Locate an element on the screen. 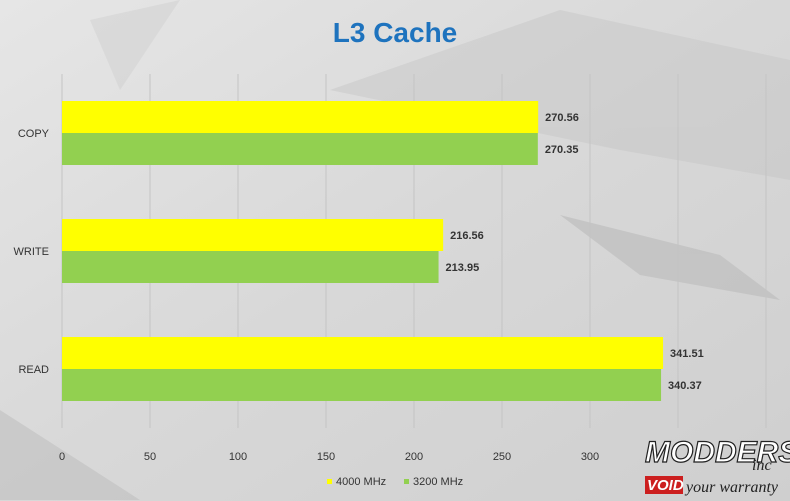 The height and width of the screenshot is (501, 790). watermark-void-box is located at coordinates (664, 485).